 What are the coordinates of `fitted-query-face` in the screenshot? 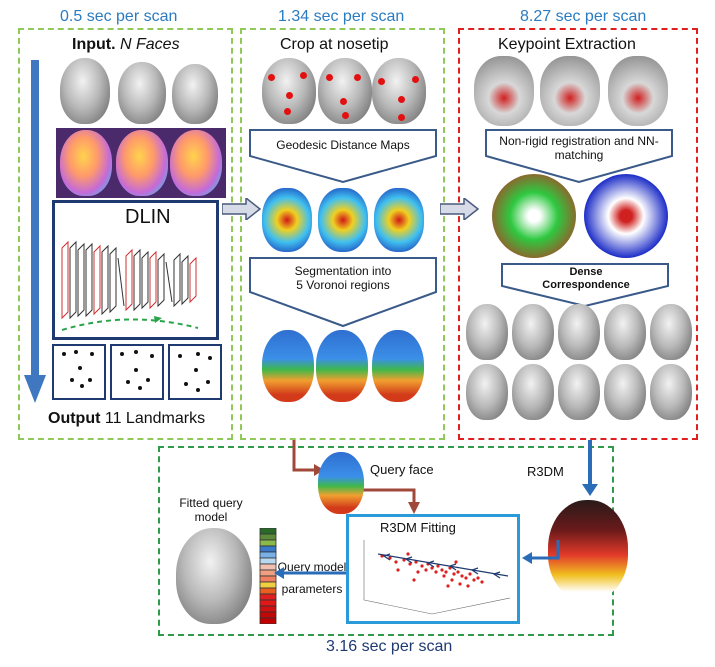 It's located at (214, 576).